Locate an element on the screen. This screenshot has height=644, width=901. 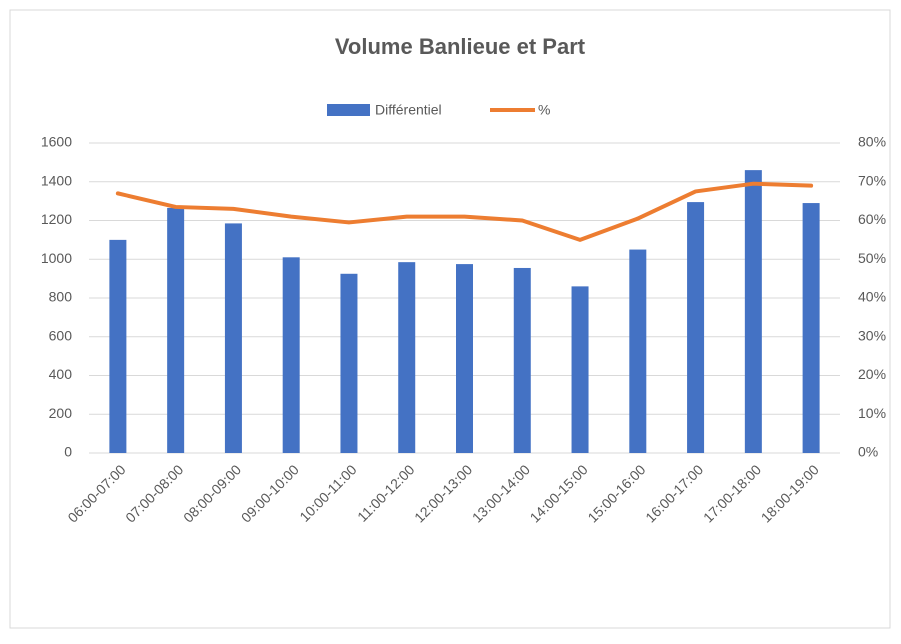
legend-swatch is located at coordinates (348, 110).